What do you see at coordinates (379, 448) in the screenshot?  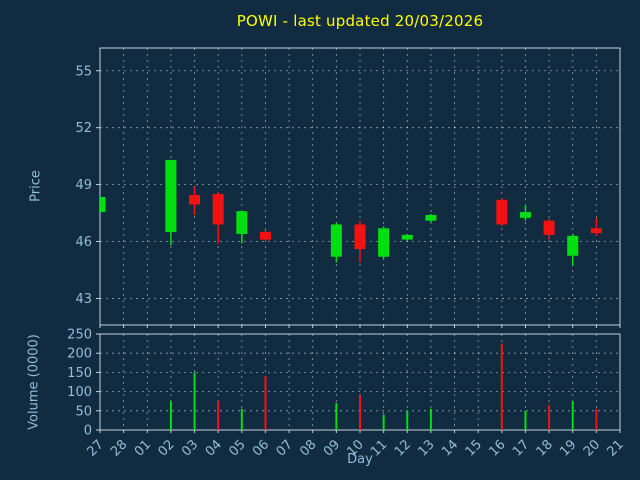 I see `day-tick-label: 11` at bounding box center [379, 448].